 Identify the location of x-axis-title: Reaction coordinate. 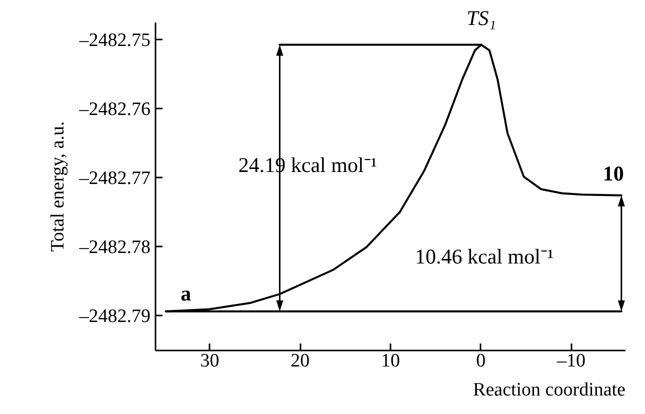
(549, 390).